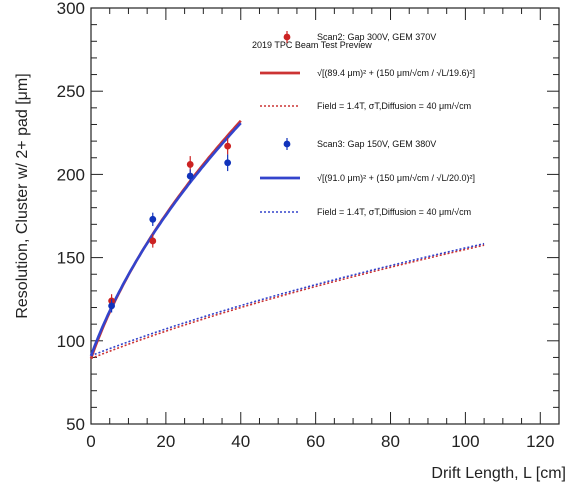 The height and width of the screenshot is (498, 568). Describe the element at coordinates (71, 91) in the screenshot. I see `y-tick-label: 250` at that location.